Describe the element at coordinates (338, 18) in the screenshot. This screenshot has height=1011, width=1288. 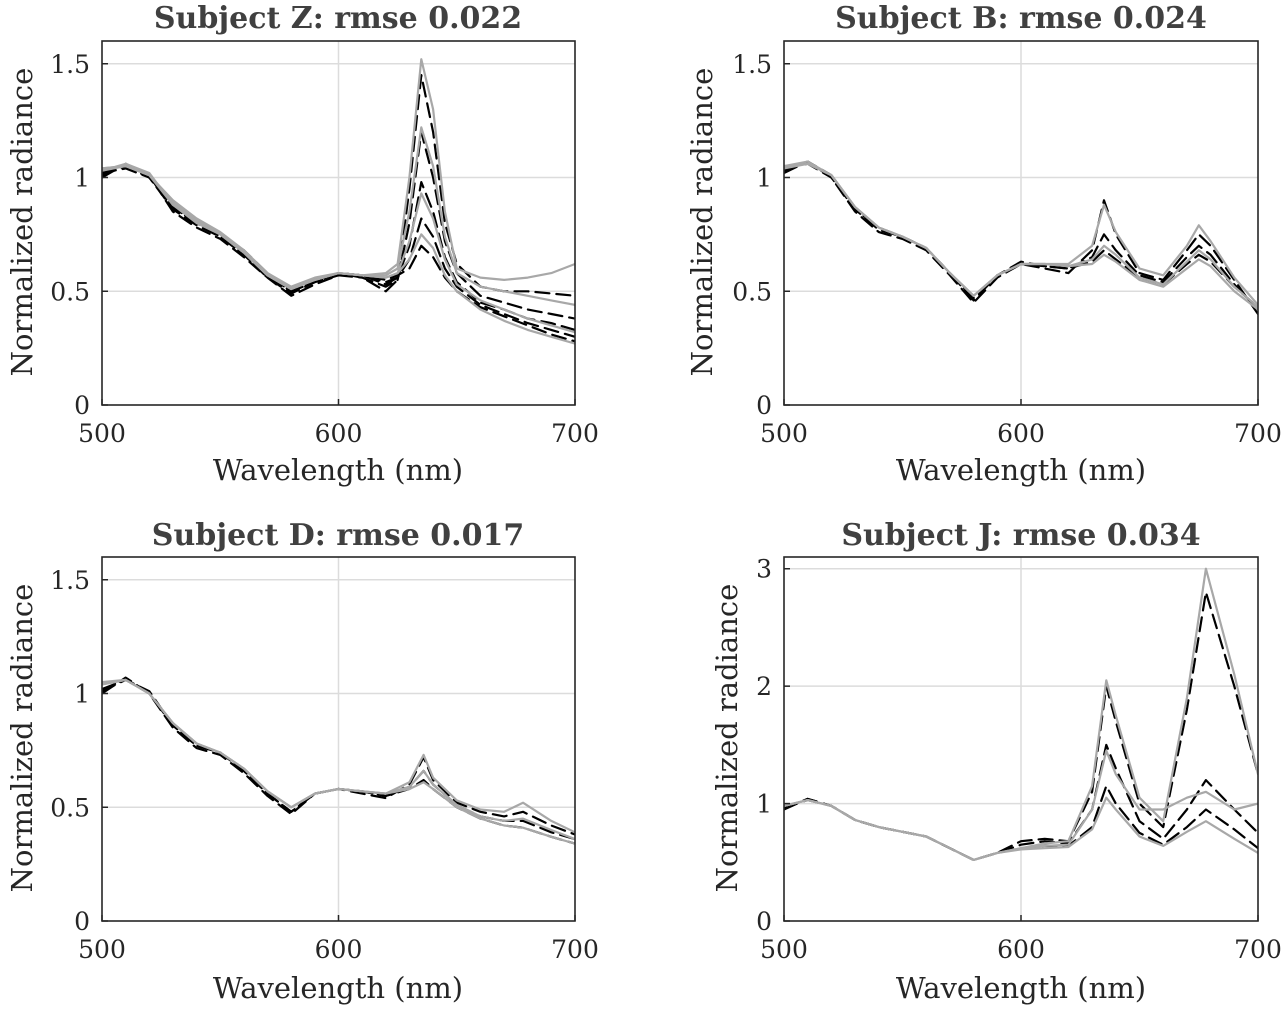
I see `panel-title: Subject Z: rmse 0.022` at that location.